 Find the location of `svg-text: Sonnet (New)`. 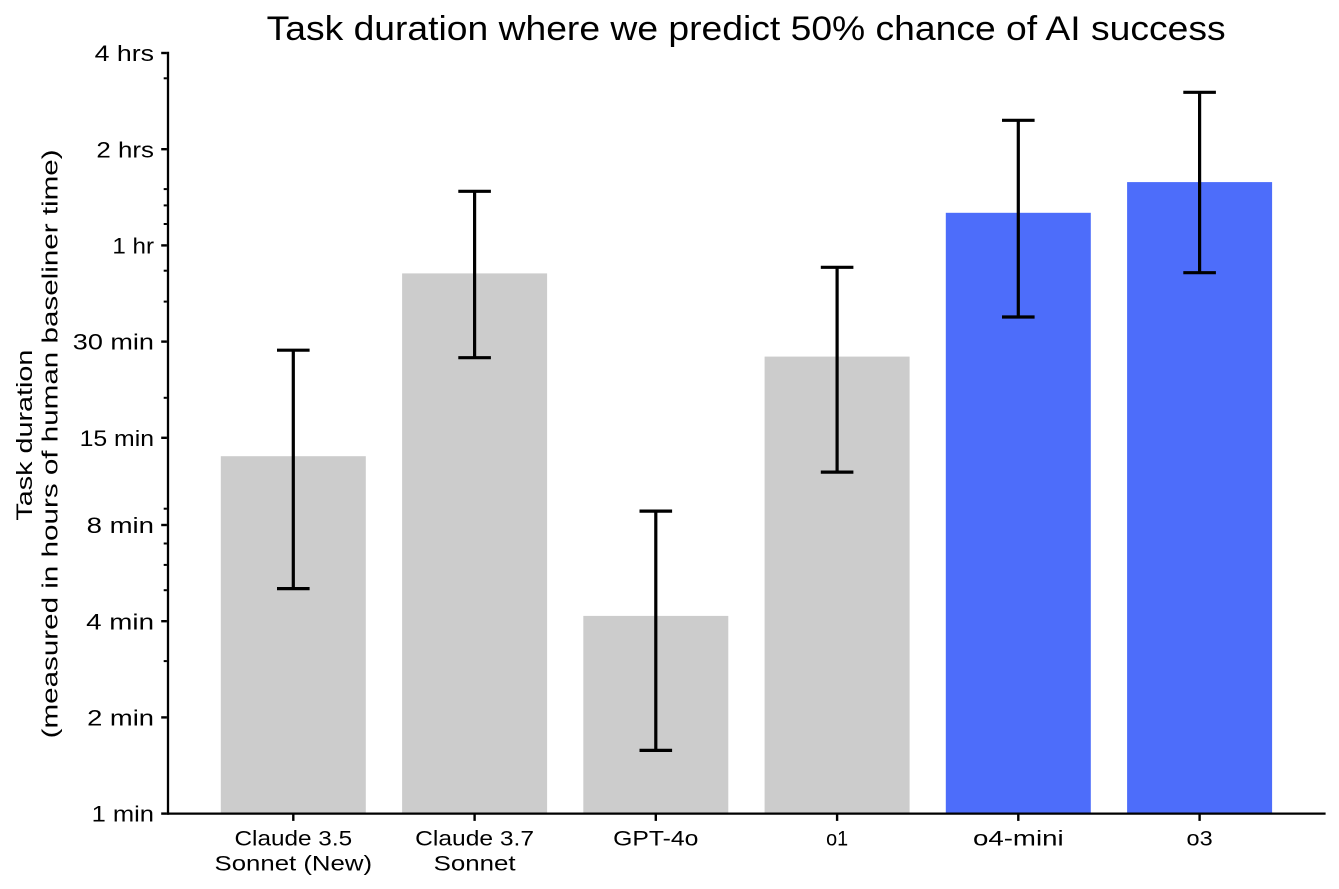

svg-text: Sonnet (New) is located at coordinates (294, 864).